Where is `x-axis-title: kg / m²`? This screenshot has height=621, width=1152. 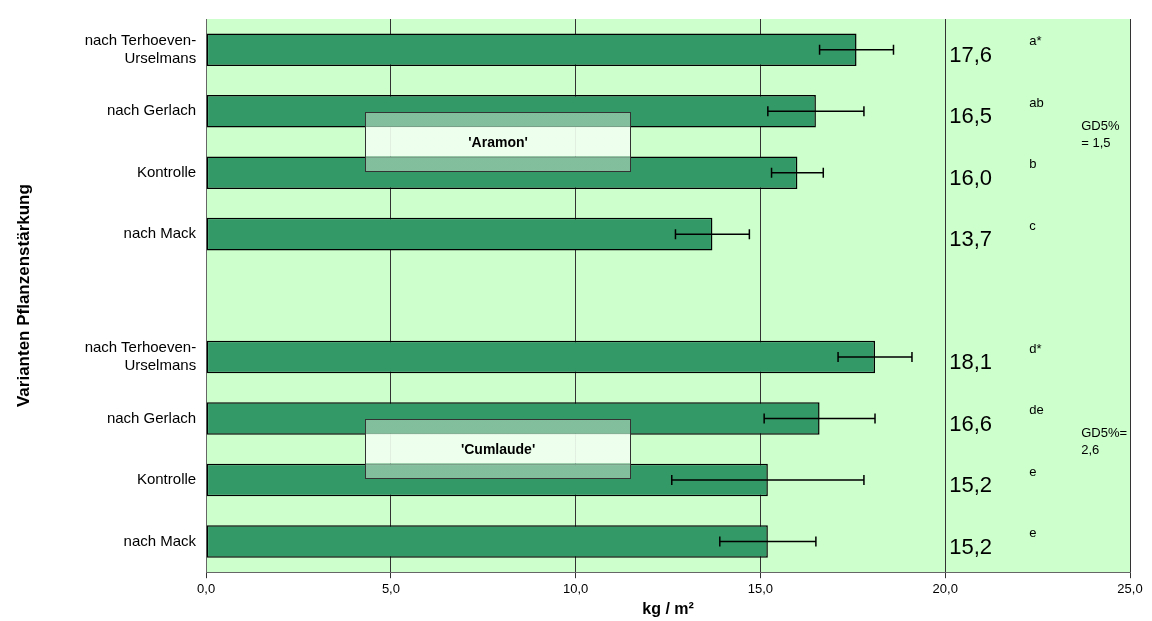 x-axis-title: kg / m² is located at coordinates (668, 608).